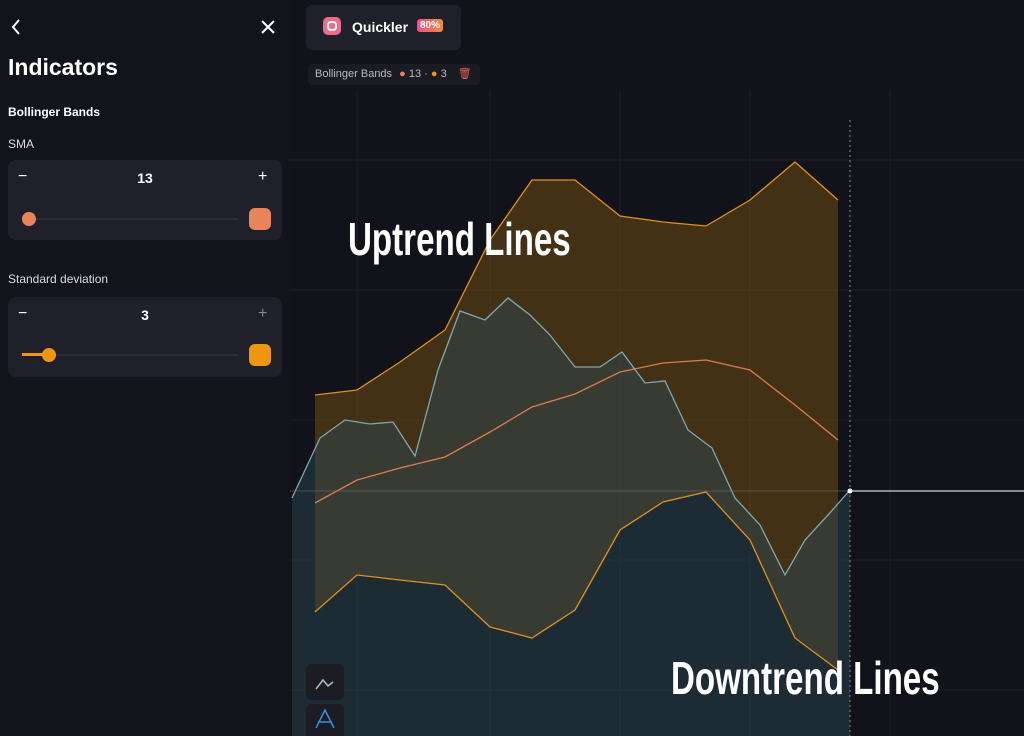  What do you see at coordinates (145, 200) in the screenshot?
I see `sma-box: − 13 +` at bounding box center [145, 200].